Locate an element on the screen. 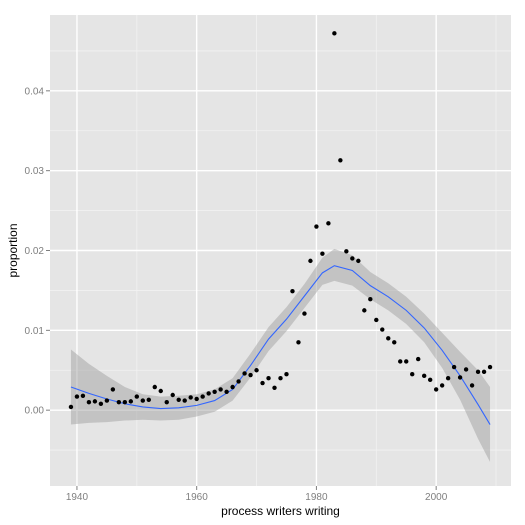 Image resolution: width=525 pixels, height=525 pixels. y-tick-label: 0.04 is located at coordinates (35, 91).